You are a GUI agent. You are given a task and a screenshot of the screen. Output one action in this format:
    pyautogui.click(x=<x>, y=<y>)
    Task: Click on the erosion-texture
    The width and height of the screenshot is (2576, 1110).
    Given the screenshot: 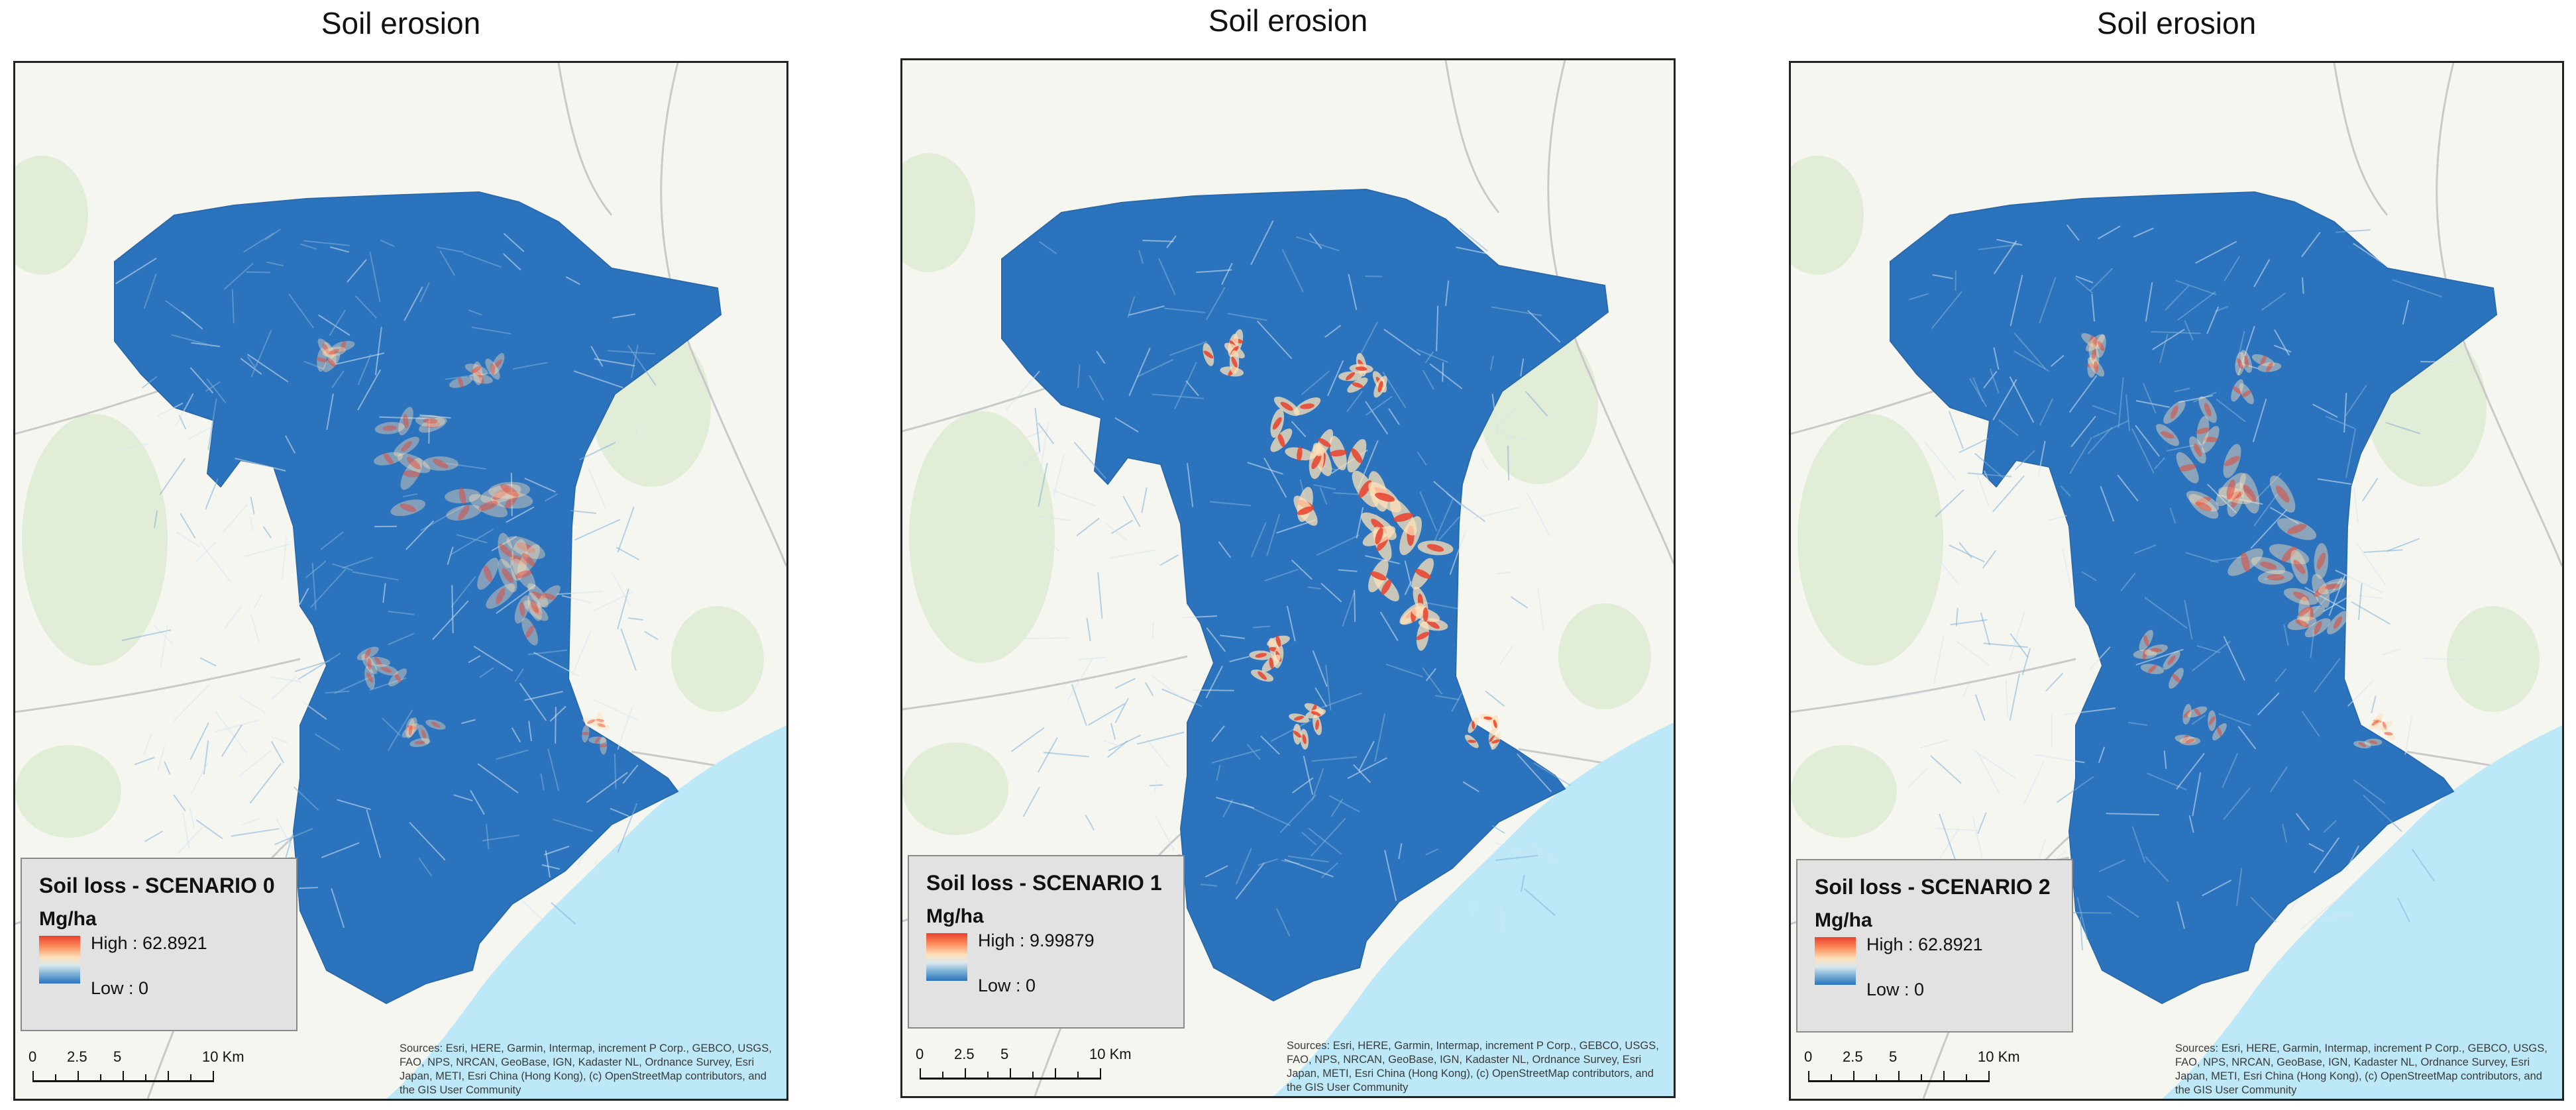 What is the action you would take?
    pyautogui.click(x=387, y=587)
    